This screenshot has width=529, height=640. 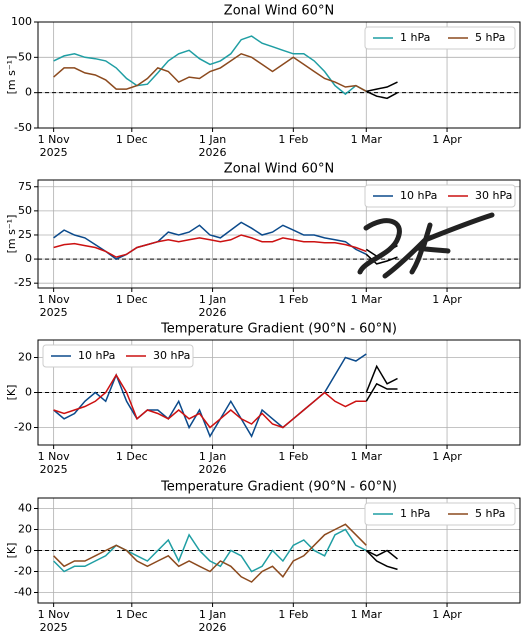 What do you see at coordinates (23, 592) in the screenshot?
I see `y-tick-label: -40` at bounding box center [23, 592].